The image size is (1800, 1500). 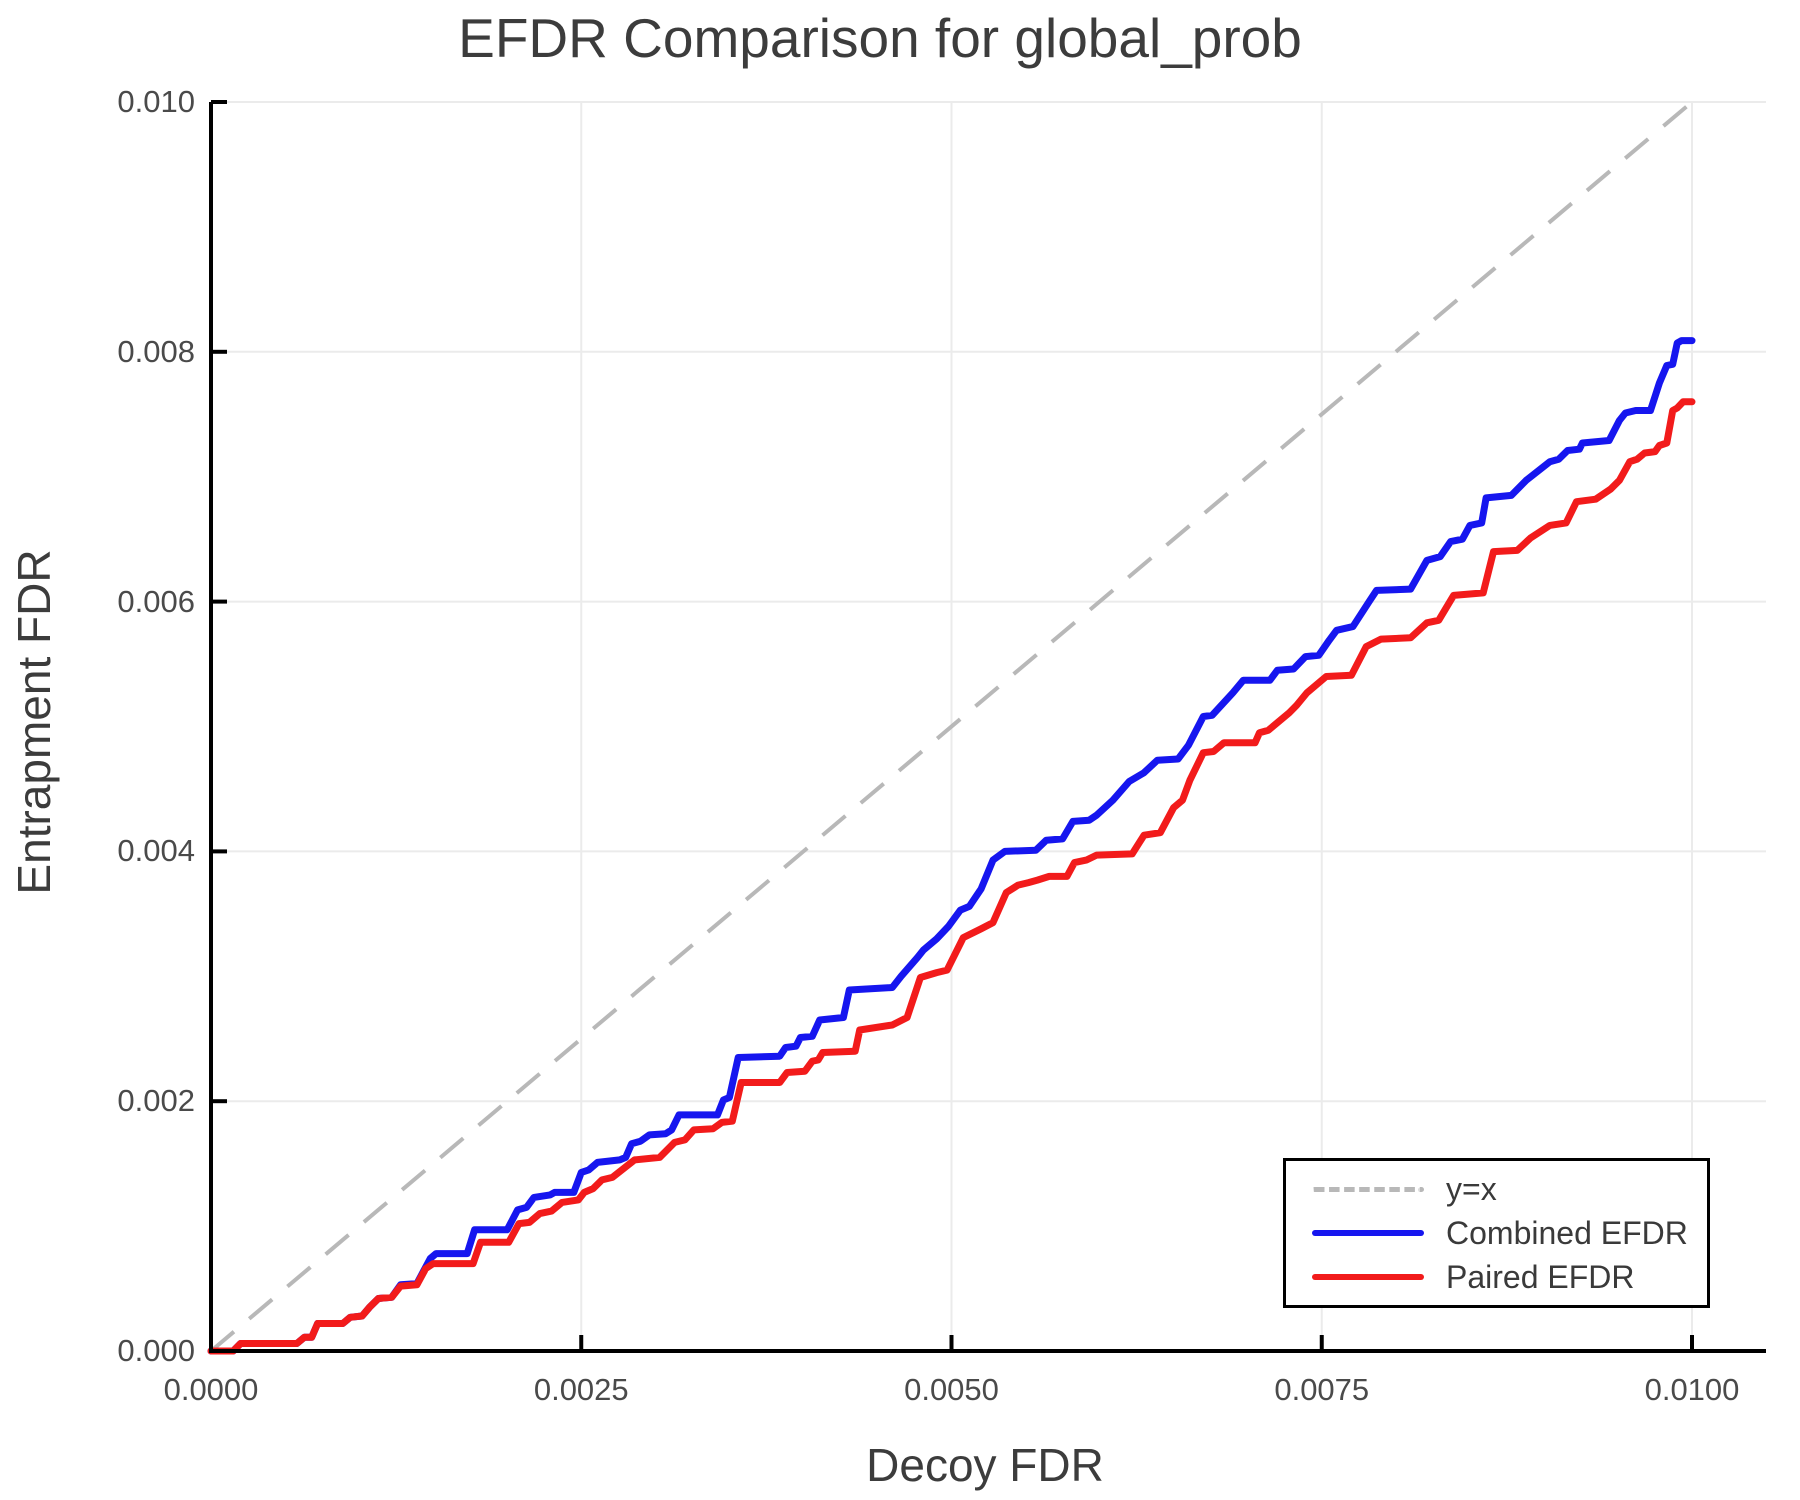 I want to click on dashed-line-sample, so click(x=1368, y=1189).